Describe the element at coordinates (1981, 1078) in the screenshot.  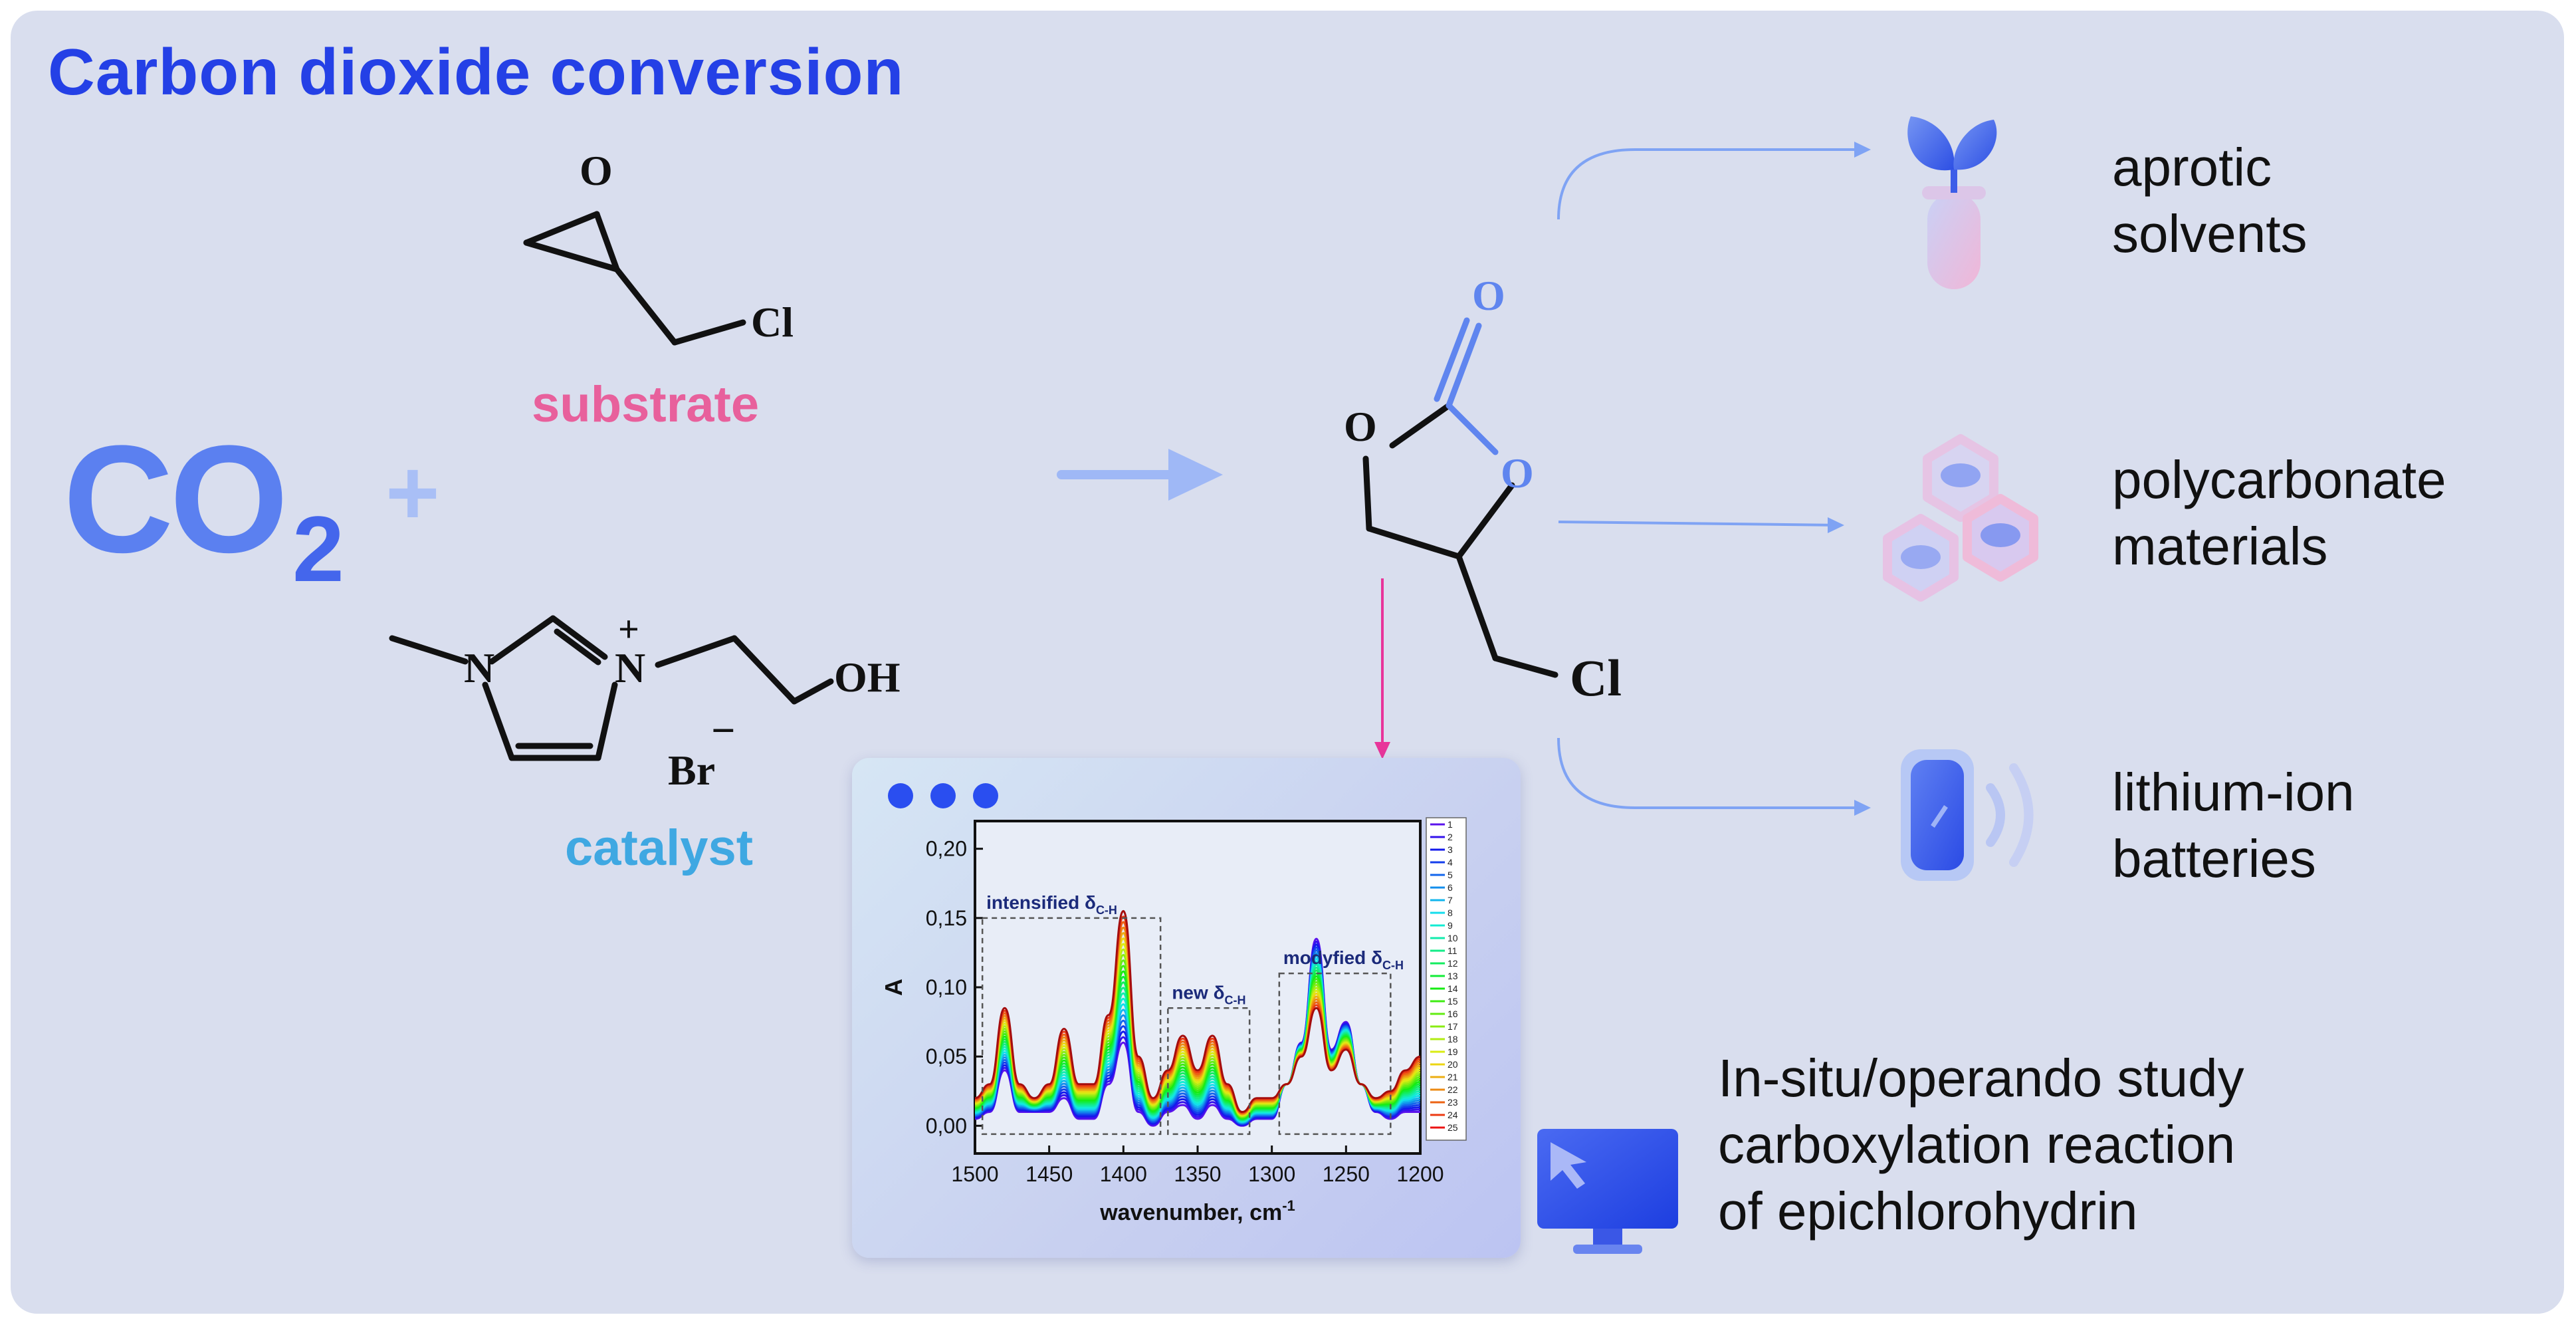
I see `study-line-1: In-situ/operando study` at that location.